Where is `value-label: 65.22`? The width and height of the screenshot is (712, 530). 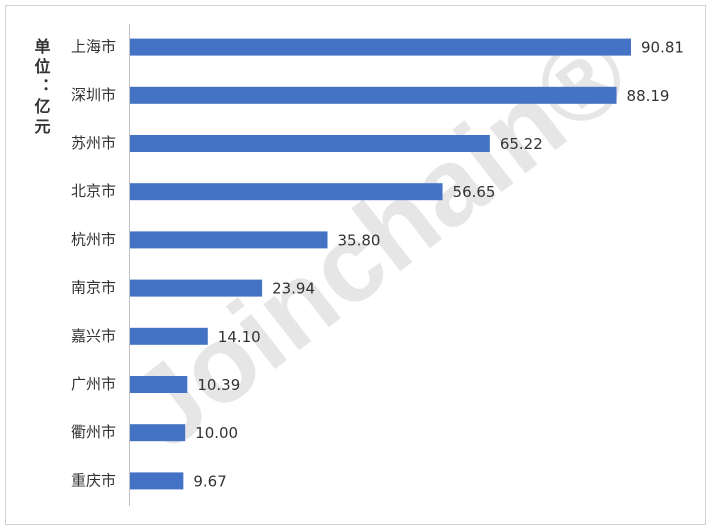
value-label: 65.22 is located at coordinates (521, 144).